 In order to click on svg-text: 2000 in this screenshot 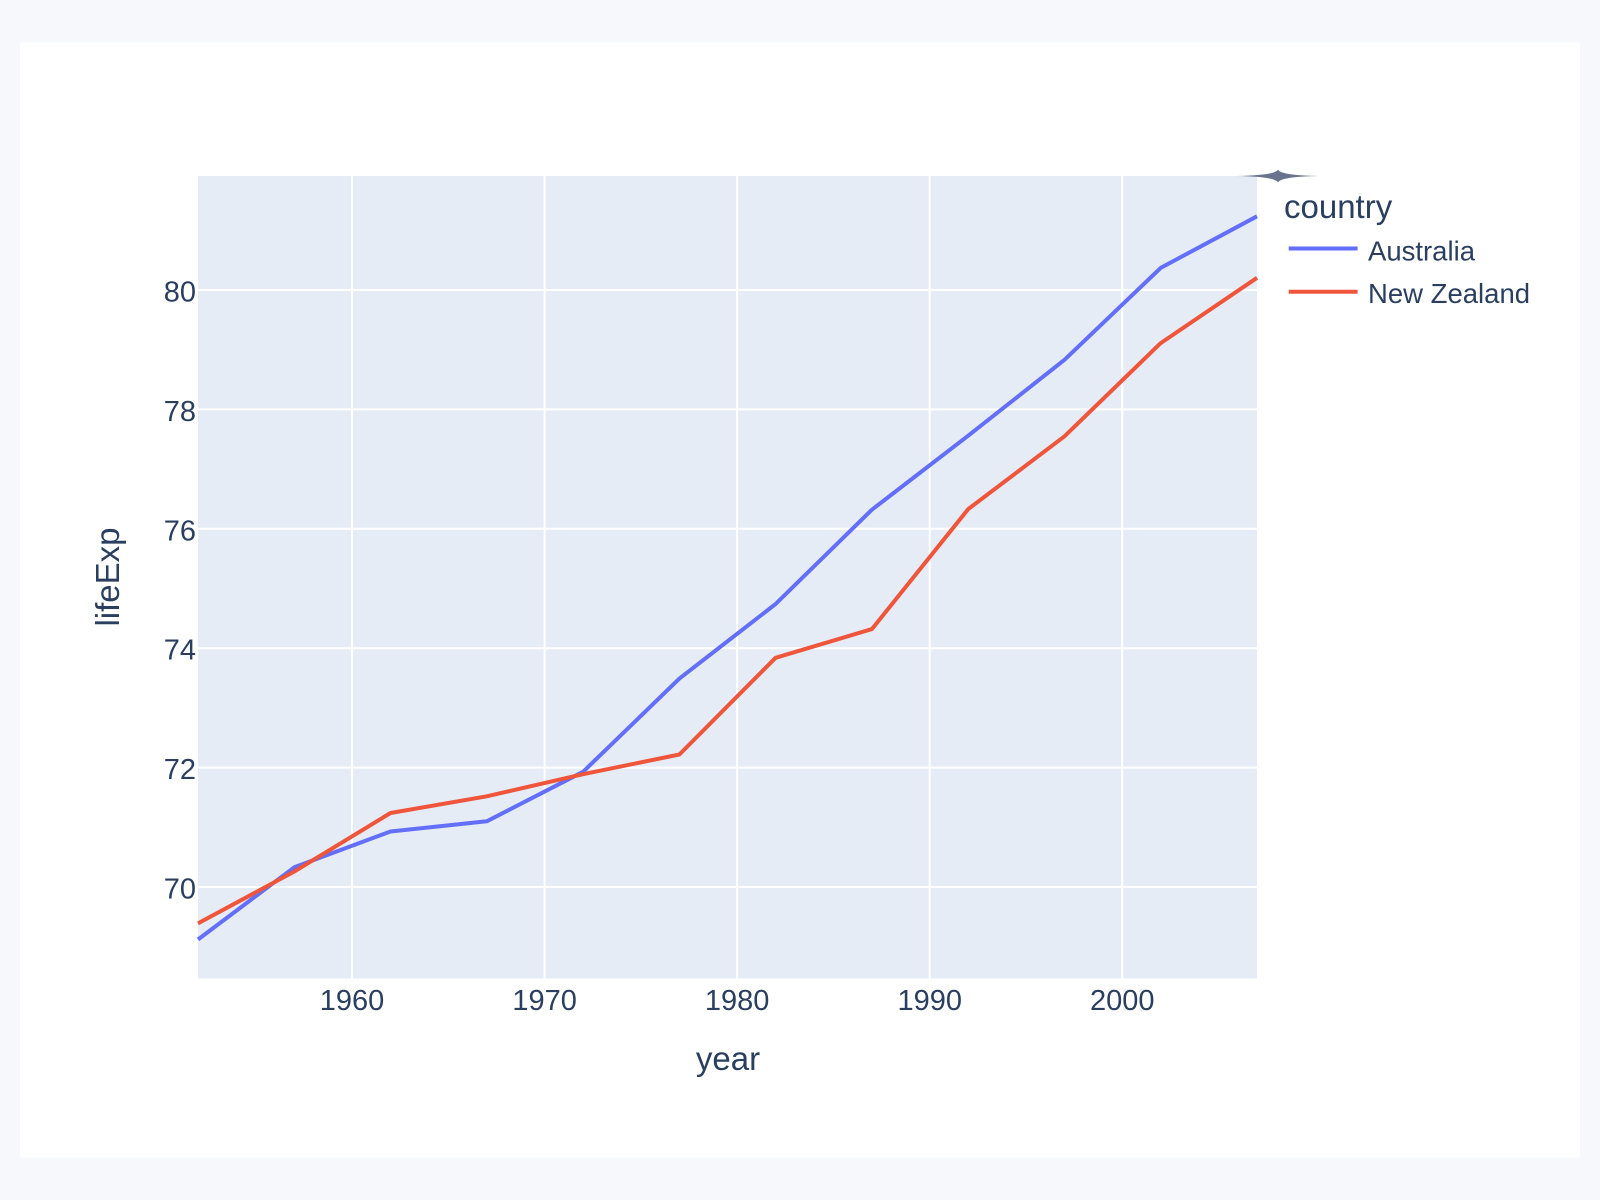, I will do `click(1122, 1001)`.